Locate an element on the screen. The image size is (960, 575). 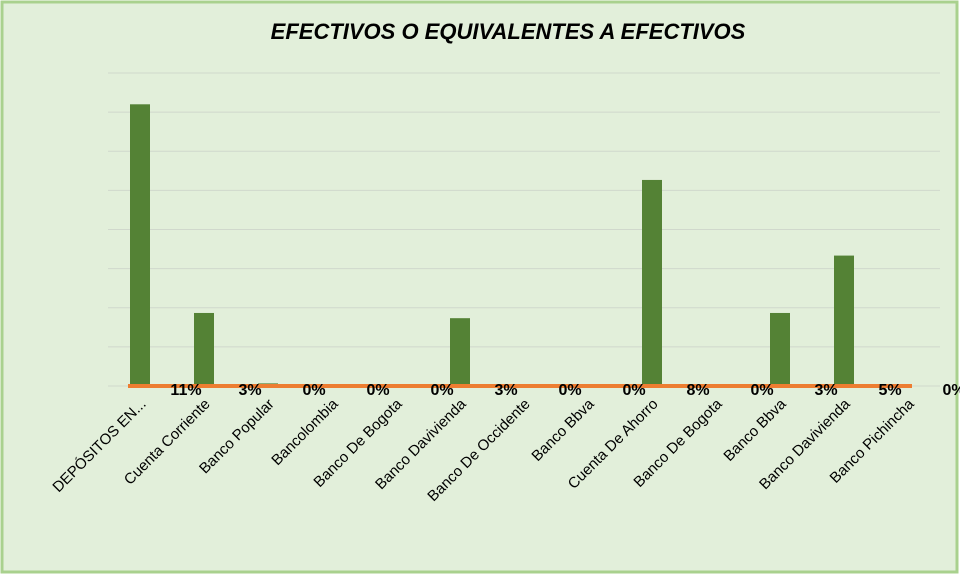
chart-title: EFECTIVOS O EQUIVALENTES A EFECTIVOS is located at coordinates (508, 31).